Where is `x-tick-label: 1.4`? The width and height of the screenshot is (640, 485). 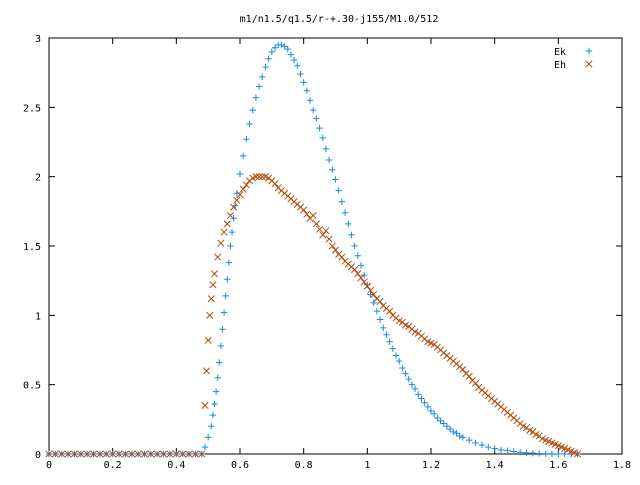
x-tick-label: 1.4 is located at coordinates (495, 465).